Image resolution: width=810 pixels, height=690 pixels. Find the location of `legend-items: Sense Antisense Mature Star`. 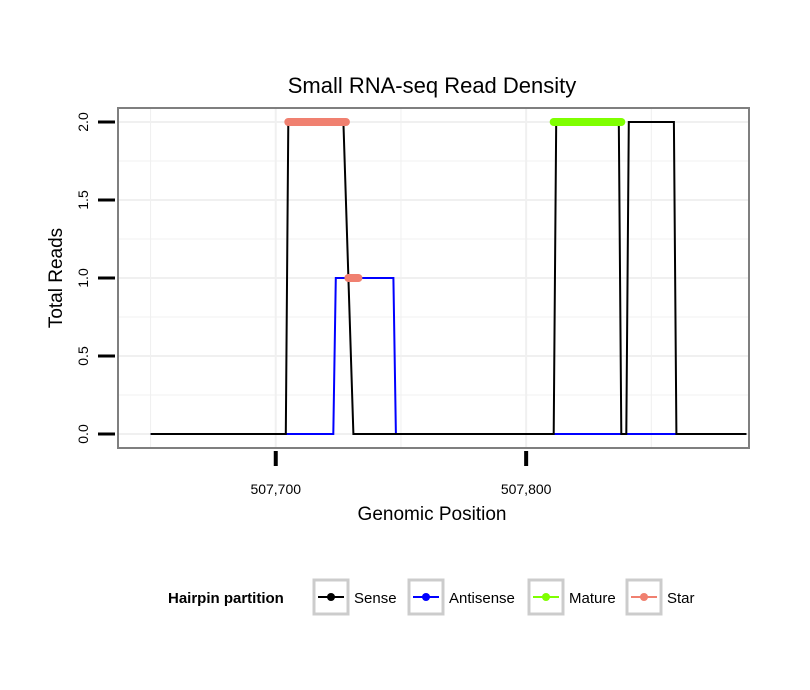

legend-items: Sense Antisense Mature Star is located at coordinates (503, 597).